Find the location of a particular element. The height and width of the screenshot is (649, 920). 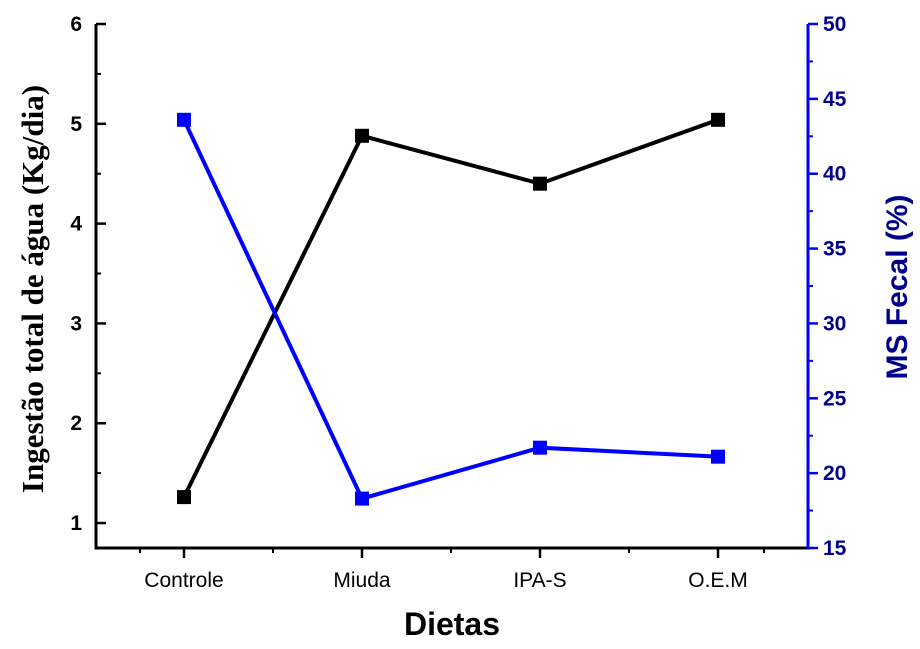

right-y-tick-label: 50 is located at coordinates (834, 24).